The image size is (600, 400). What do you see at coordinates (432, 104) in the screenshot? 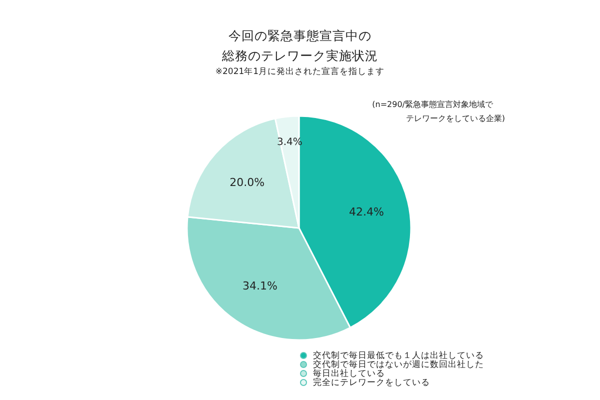
I see `text: (n=290/緊急事態宣言対象地域で` at bounding box center [432, 104].